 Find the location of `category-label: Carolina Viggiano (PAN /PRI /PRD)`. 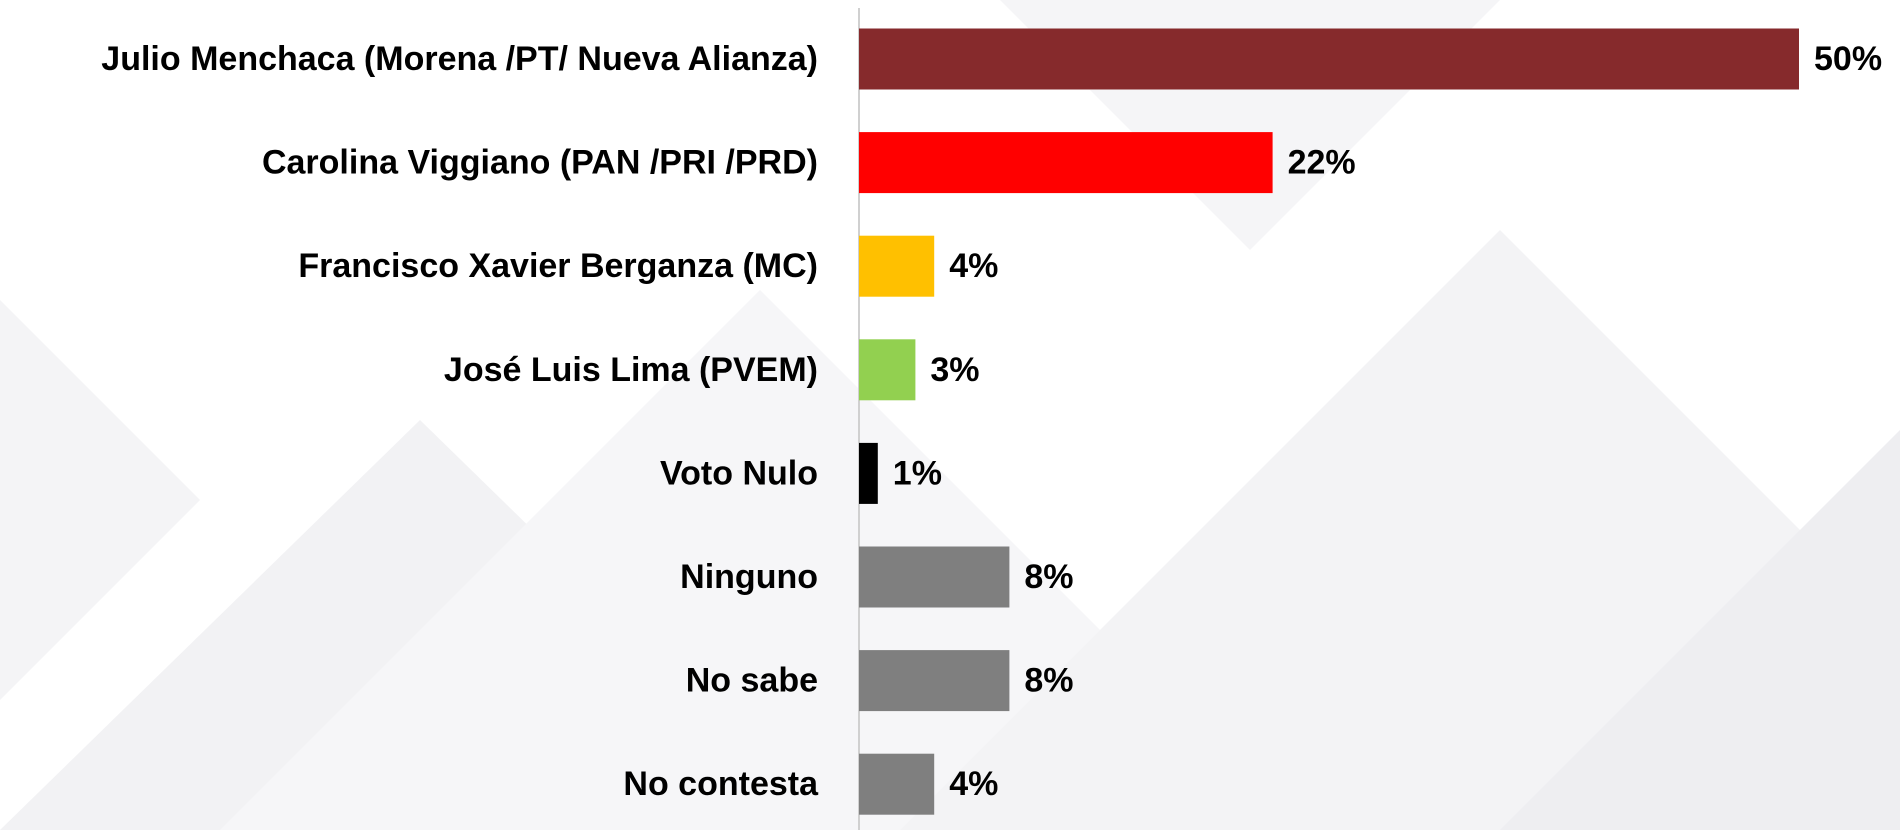

category-label: Carolina Viggiano (PAN /PRI /PRD) is located at coordinates (540, 163).